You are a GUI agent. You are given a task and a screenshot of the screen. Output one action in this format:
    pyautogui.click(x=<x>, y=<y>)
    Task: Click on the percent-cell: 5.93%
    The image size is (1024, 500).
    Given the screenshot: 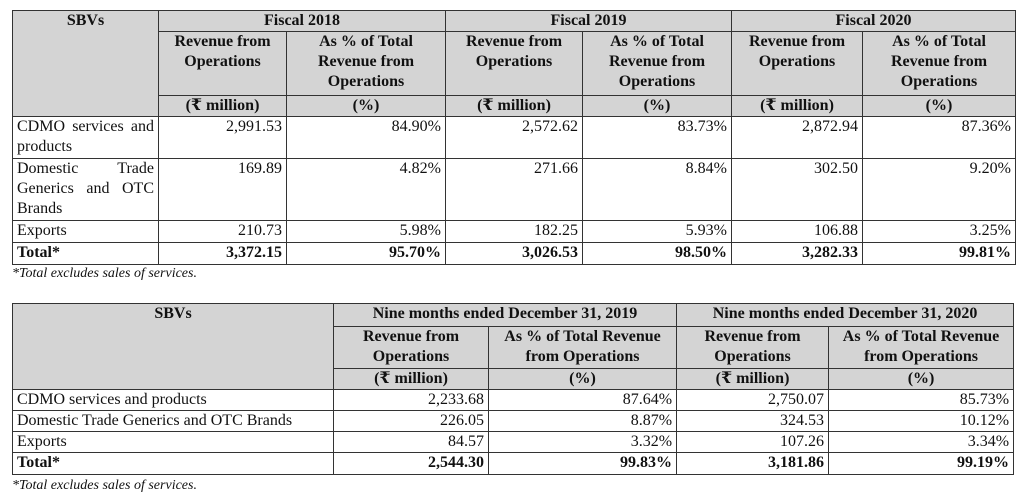 What is the action you would take?
    pyautogui.click(x=657, y=231)
    